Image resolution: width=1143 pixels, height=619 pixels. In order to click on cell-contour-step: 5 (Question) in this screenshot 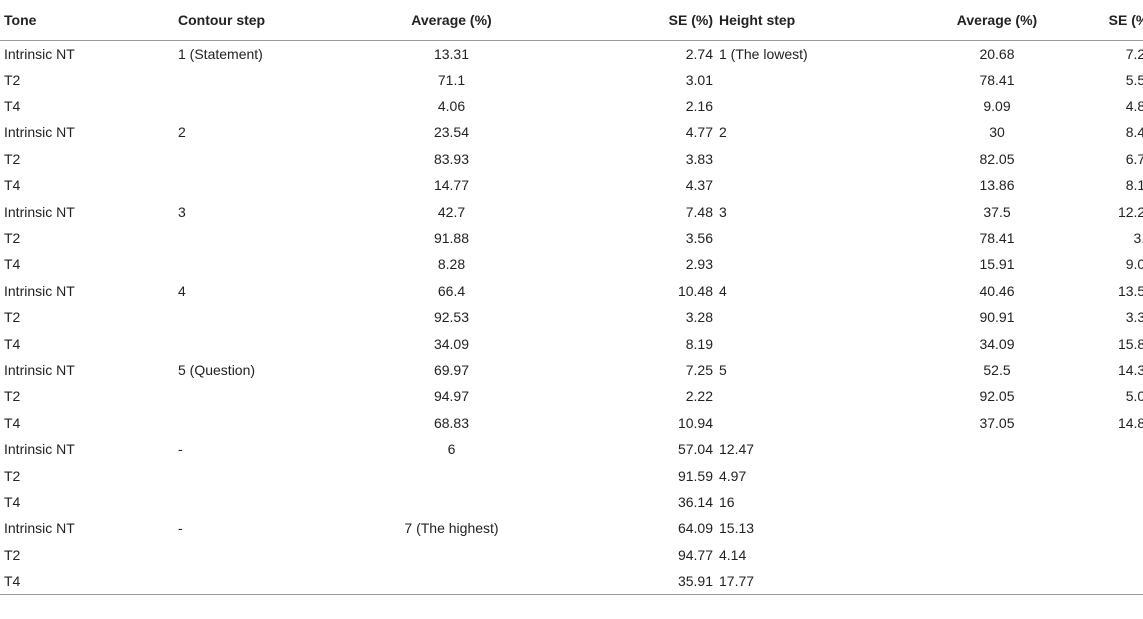, I will do `click(217, 369)`.